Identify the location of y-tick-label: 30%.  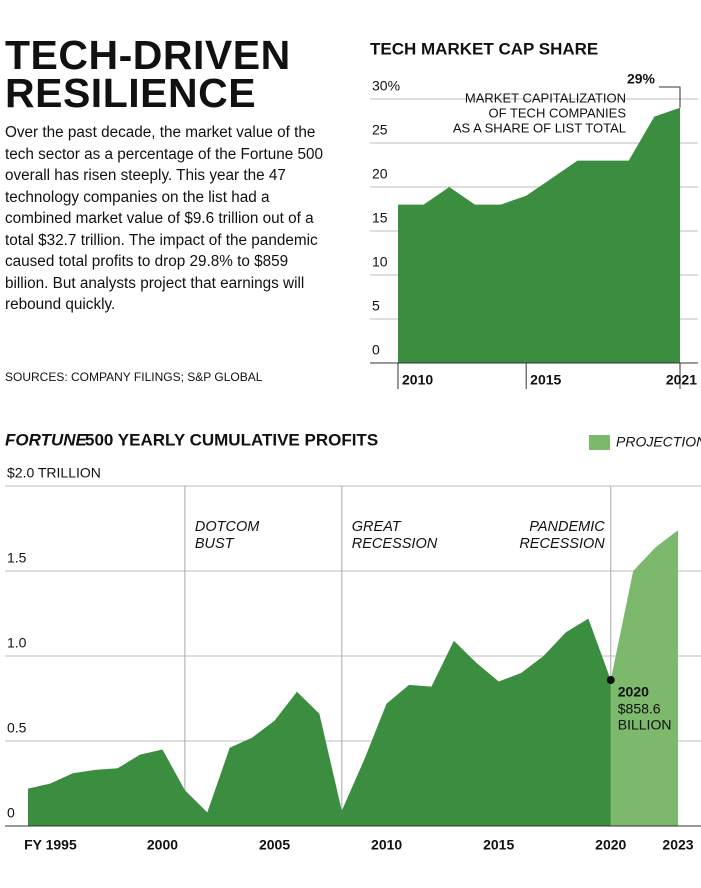
(386, 86).